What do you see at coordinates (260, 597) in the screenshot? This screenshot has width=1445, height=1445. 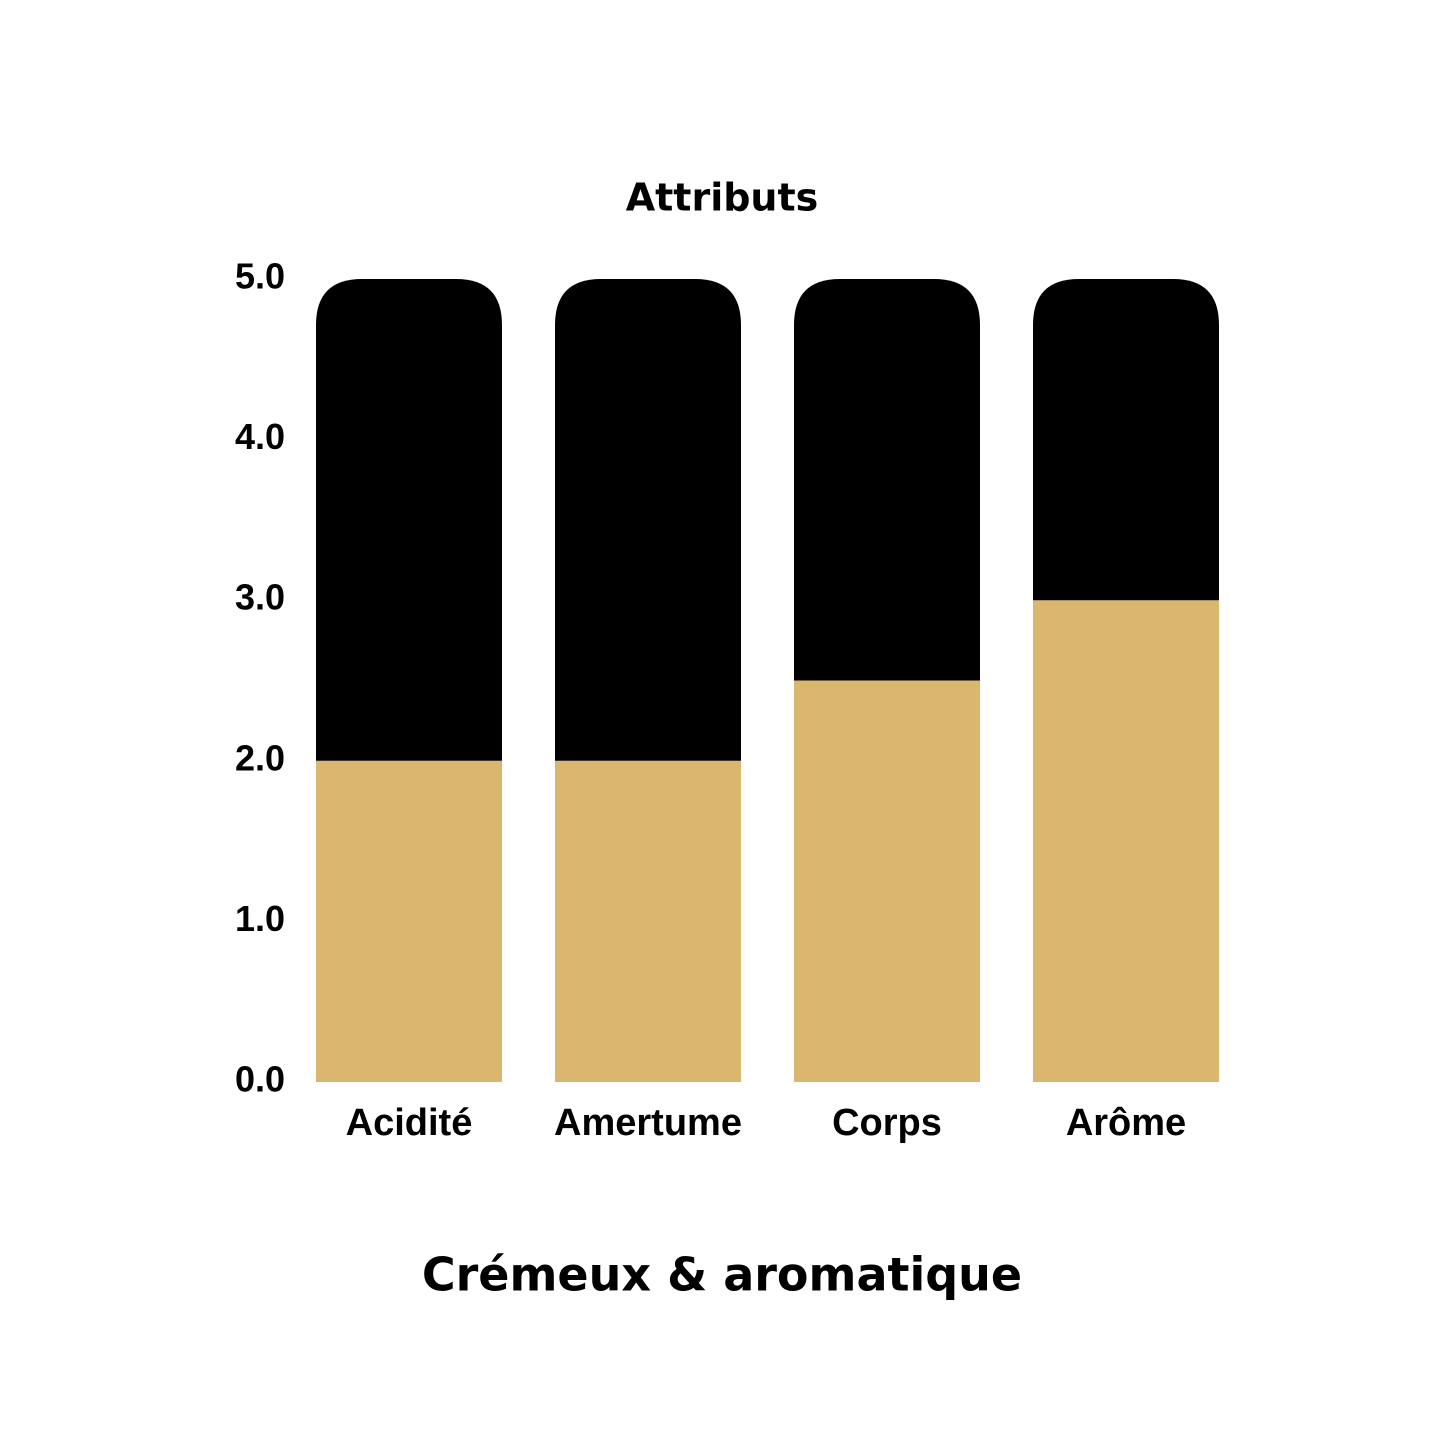 I see `y-tick-label: 3.0` at bounding box center [260, 597].